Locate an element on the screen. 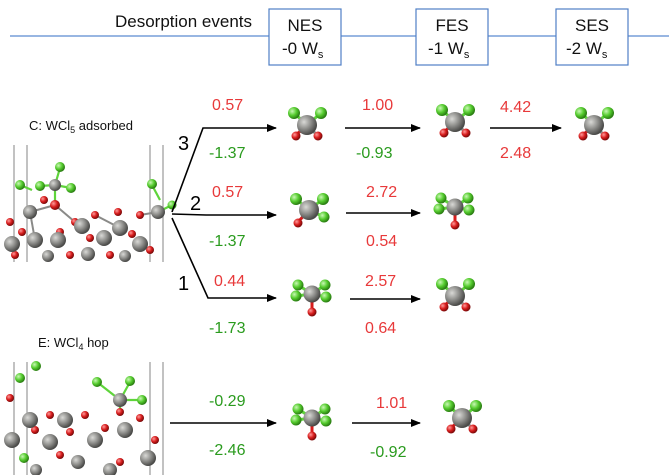 The width and height of the screenshot is (669, 475). branch-lines is located at coordinates (224, 213).